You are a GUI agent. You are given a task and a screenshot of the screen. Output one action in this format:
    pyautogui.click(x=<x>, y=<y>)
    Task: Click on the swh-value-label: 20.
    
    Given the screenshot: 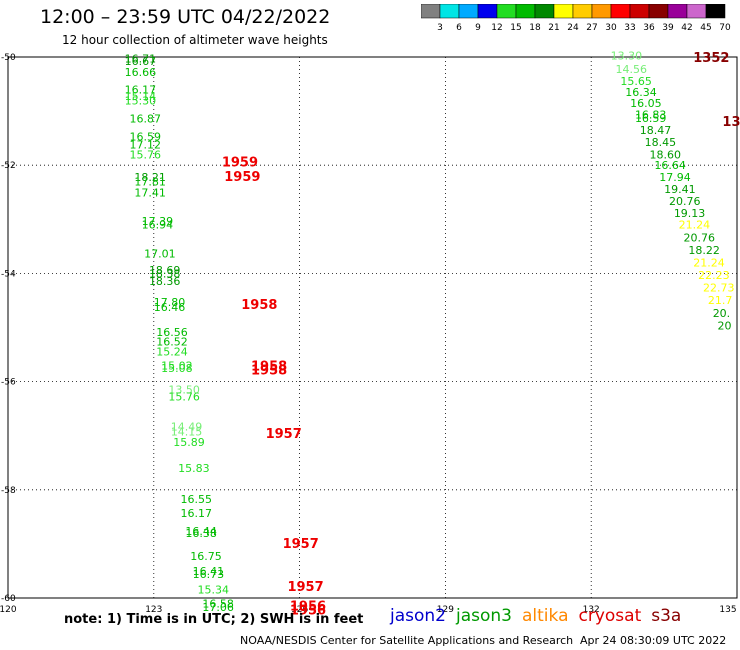 What is the action you would take?
    pyautogui.click(x=722, y=313)
    